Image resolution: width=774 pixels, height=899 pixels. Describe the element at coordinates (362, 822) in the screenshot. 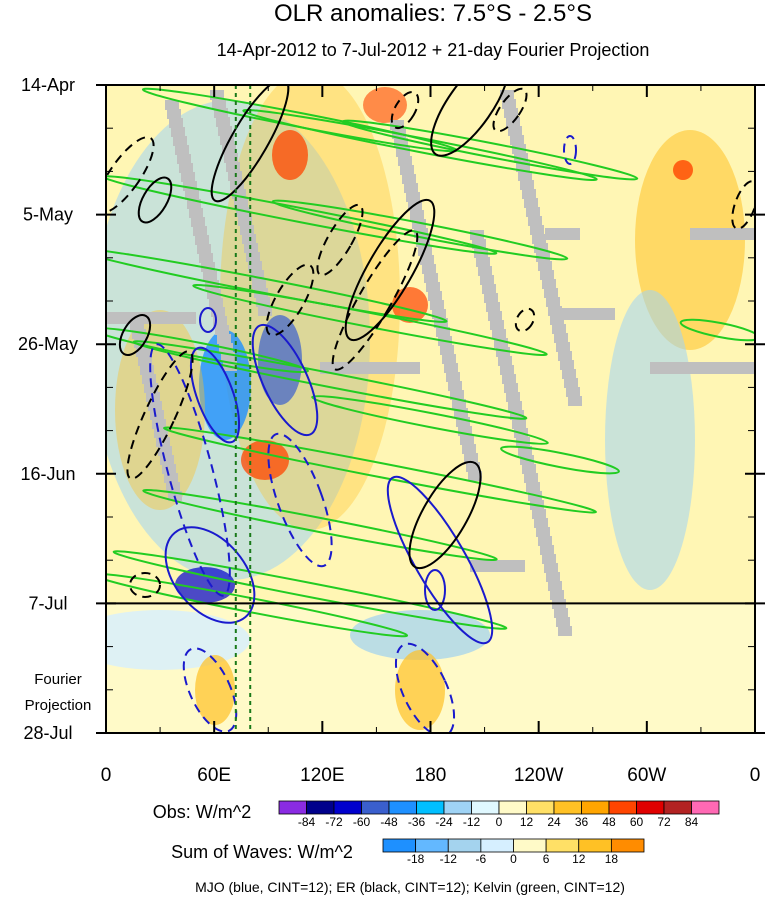

I see `colorbar-tick-label: -60` at that location.